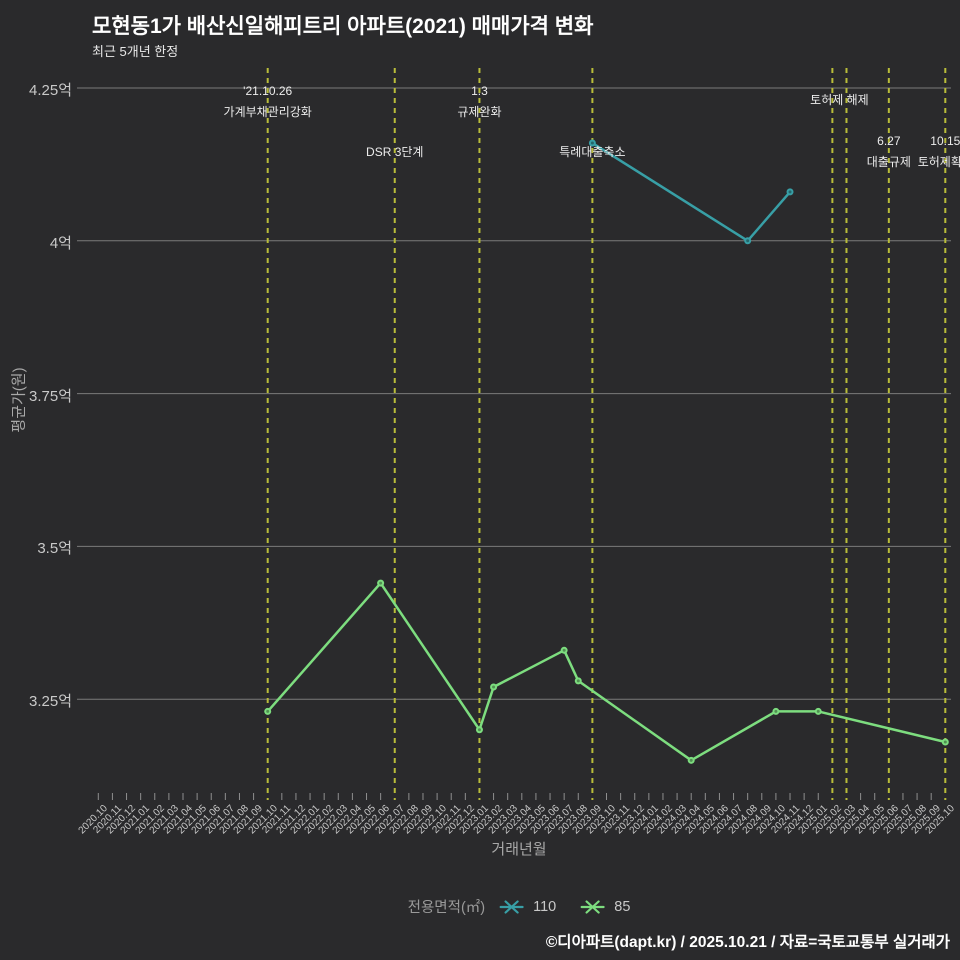 The image size is (960, 960). Describe the element at coordinates (50, 396) in the screenshot. I see `y-tick-label: 3.75억` at that location.